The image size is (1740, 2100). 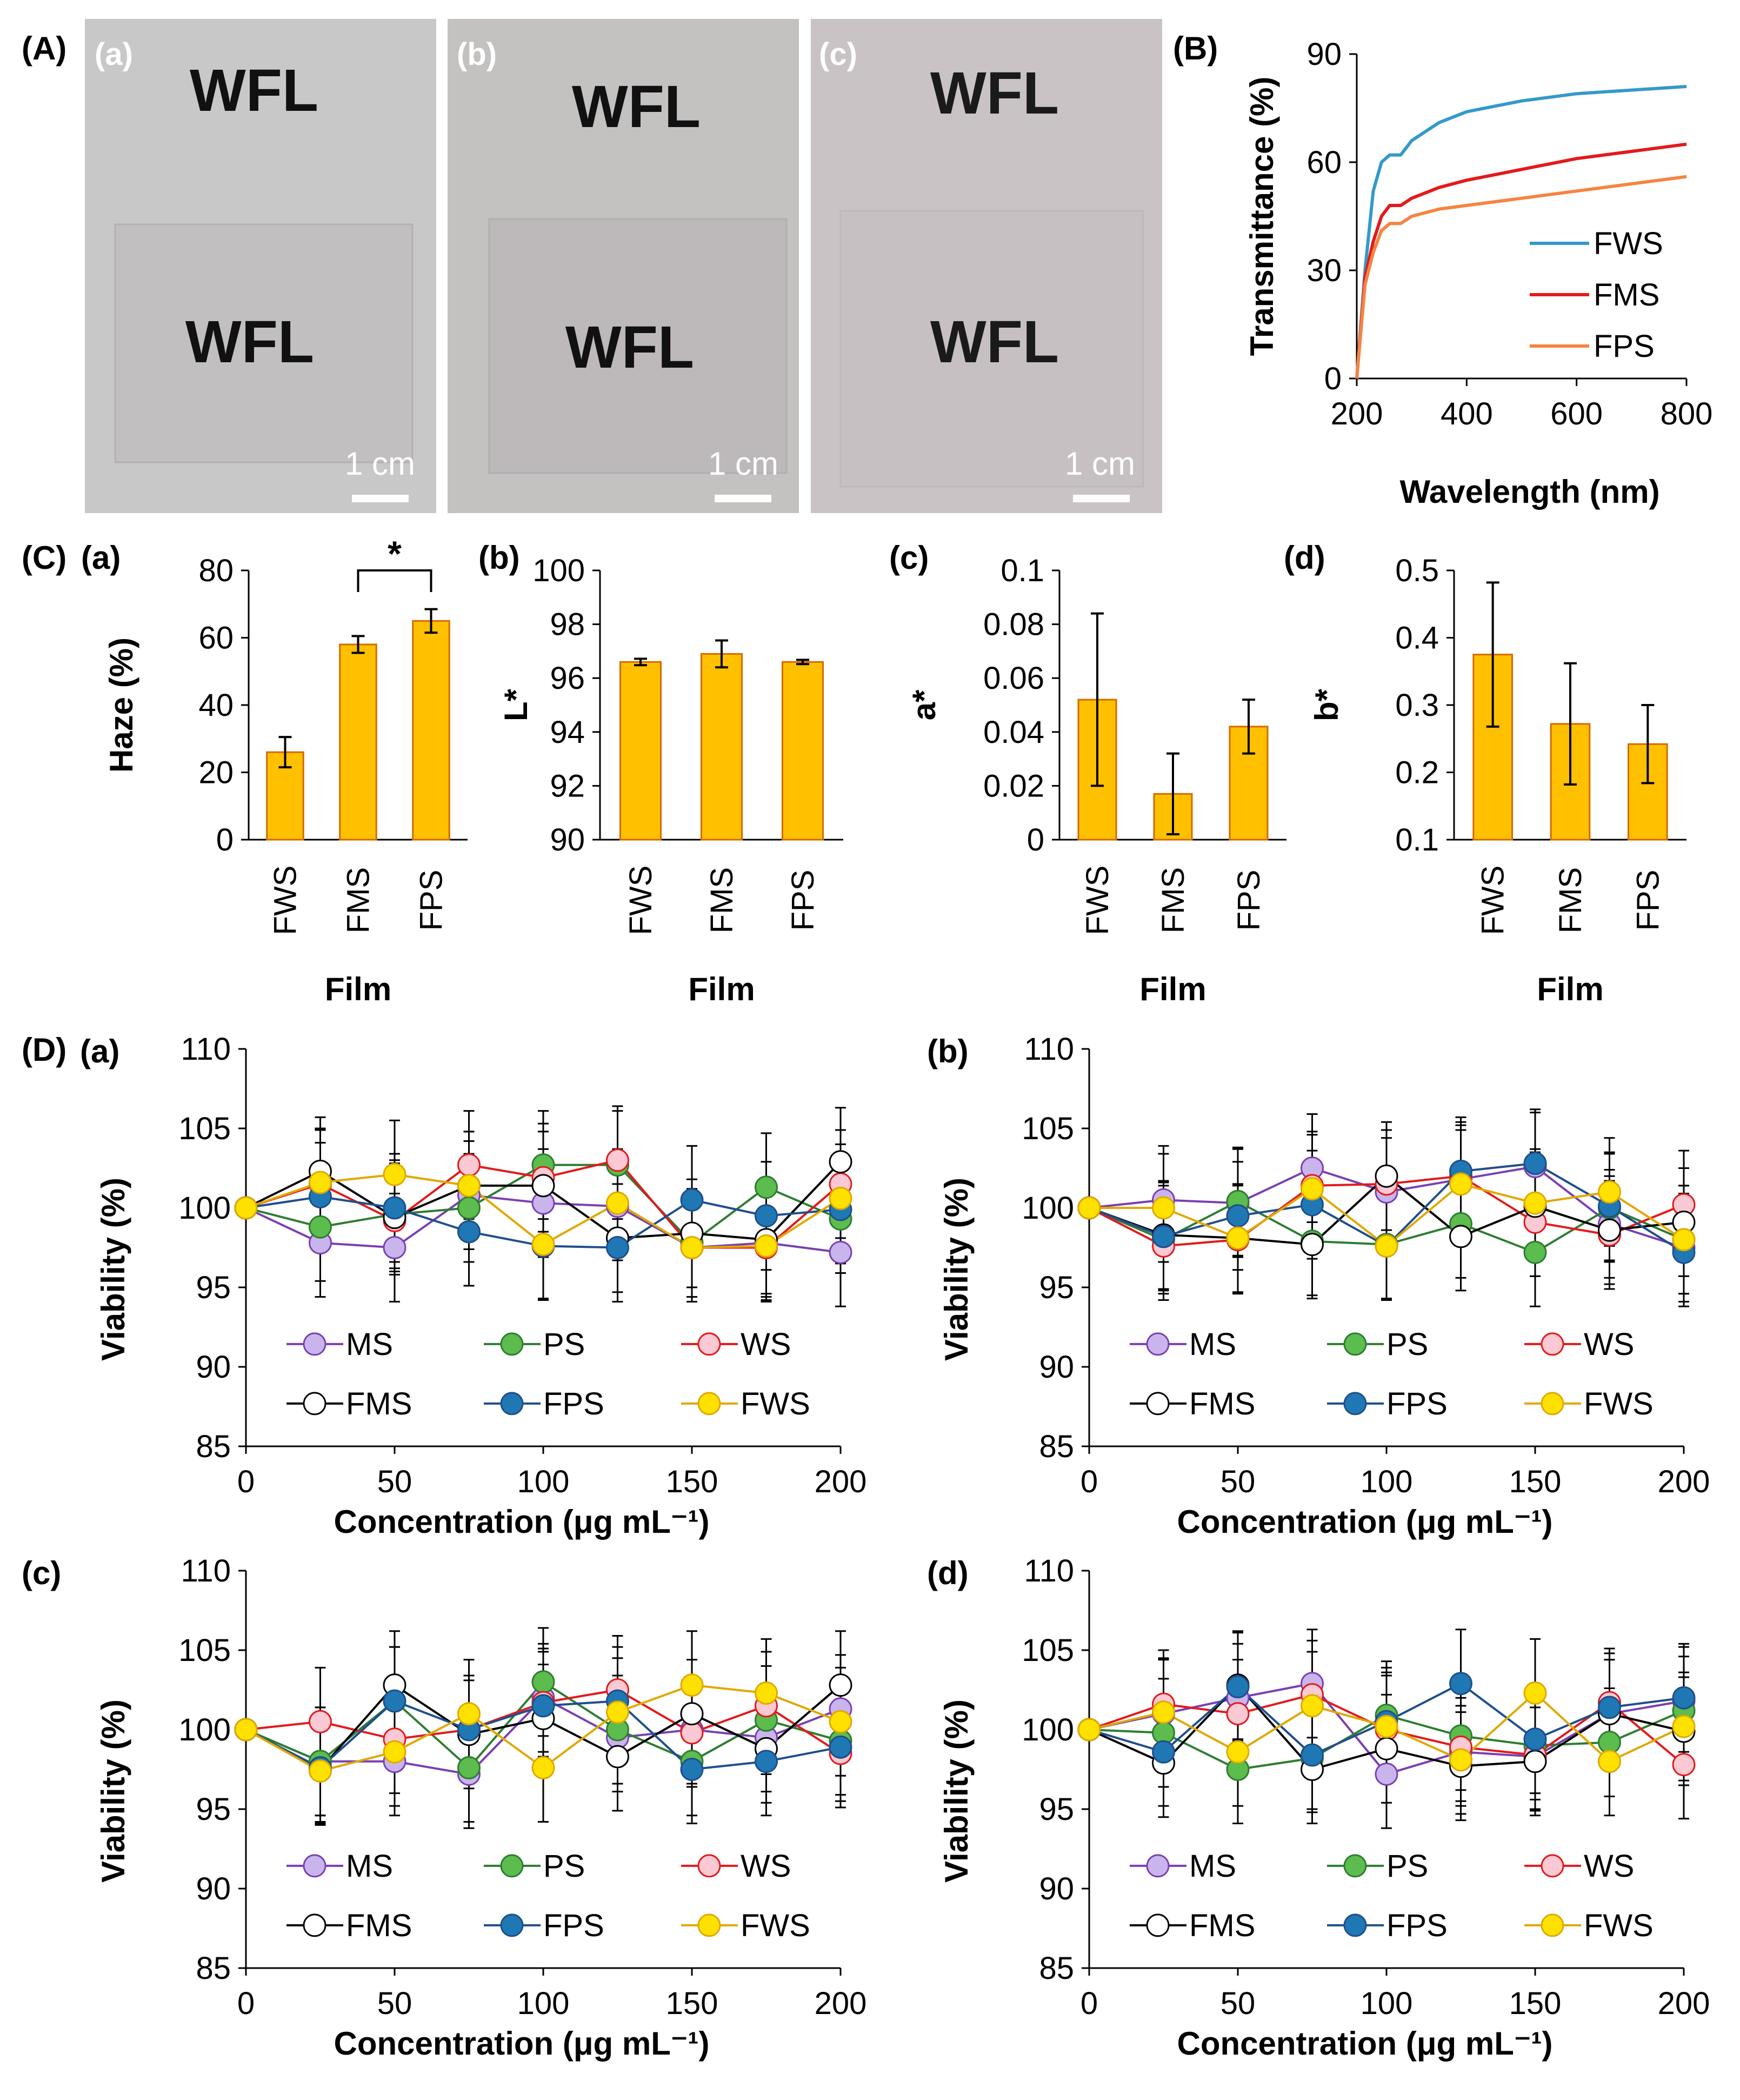 I want to click on y-tick-label: 60, so click(x=1324, y=162).